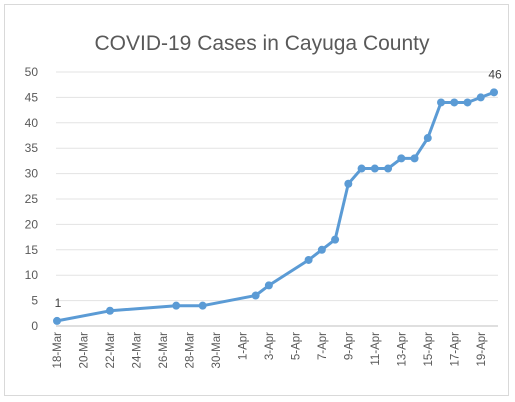 The height and width of the screenshot is (402, 515). Describe the element at coordinates (32, 275) in the screenshot. I see `y-tick-label: 10` at that location.